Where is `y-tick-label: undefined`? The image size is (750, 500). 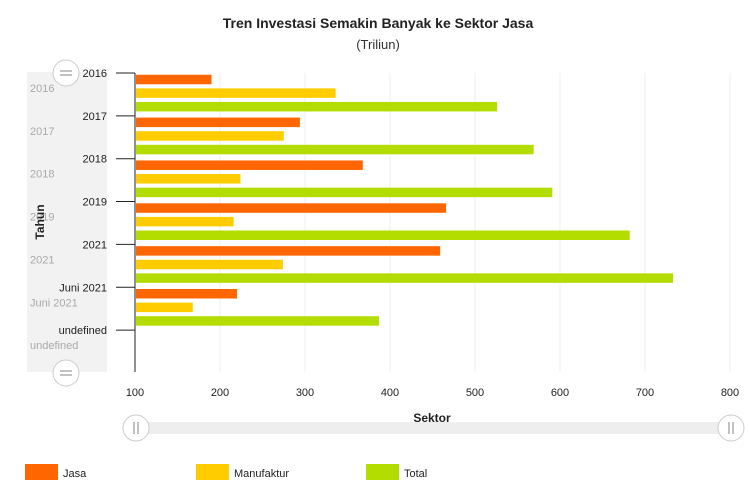
y-tick-label: undefined is located at coordinates (83, 331).